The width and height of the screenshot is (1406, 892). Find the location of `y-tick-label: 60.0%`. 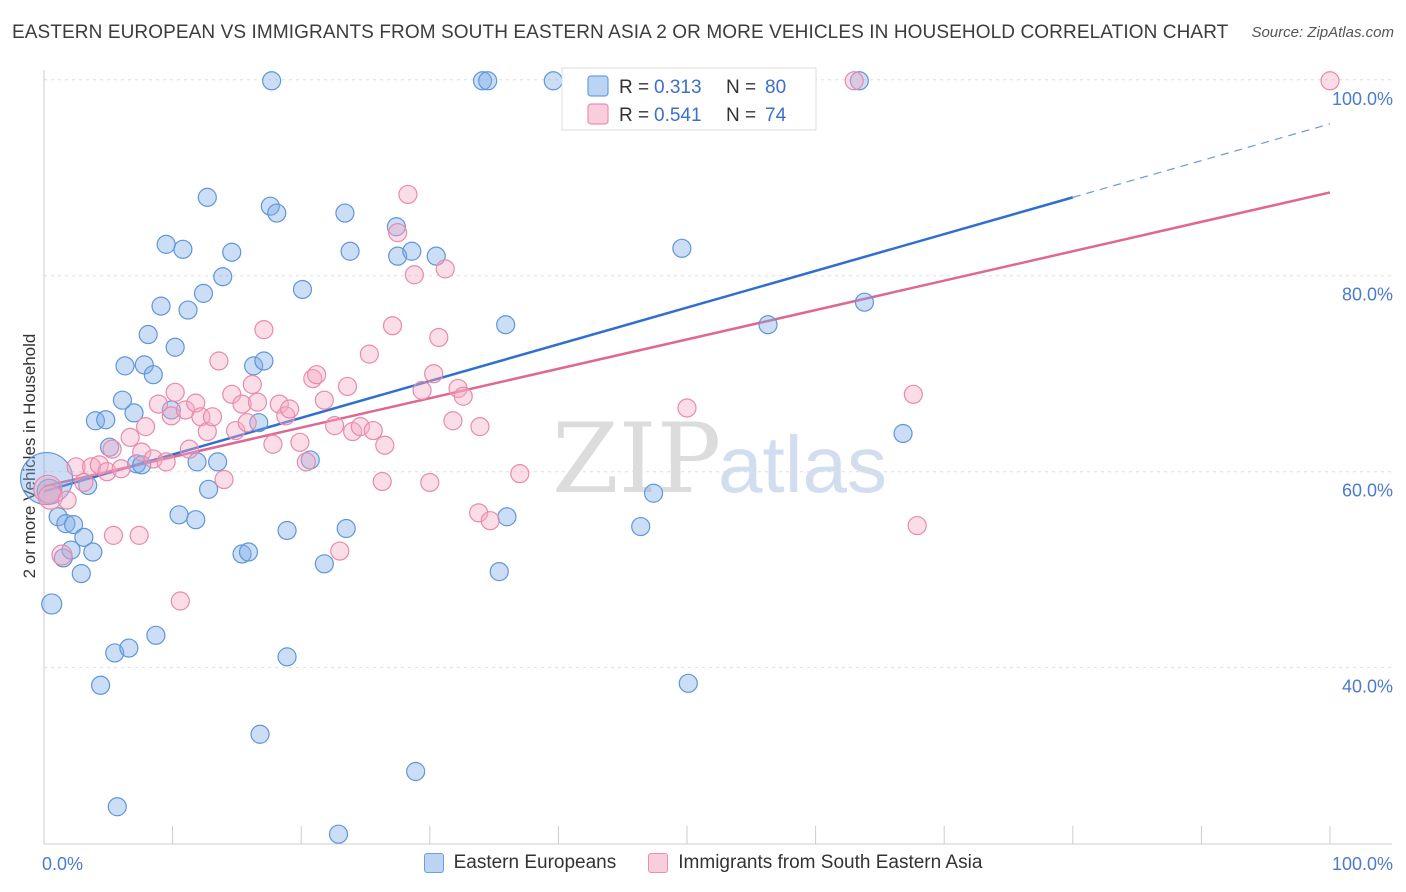

y-tick-label: 60.0% is located at coordinates (1367, 491).